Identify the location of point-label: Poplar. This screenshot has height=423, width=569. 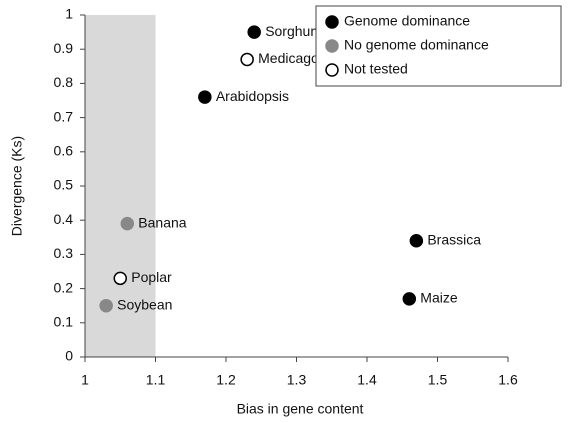
(151, 277).